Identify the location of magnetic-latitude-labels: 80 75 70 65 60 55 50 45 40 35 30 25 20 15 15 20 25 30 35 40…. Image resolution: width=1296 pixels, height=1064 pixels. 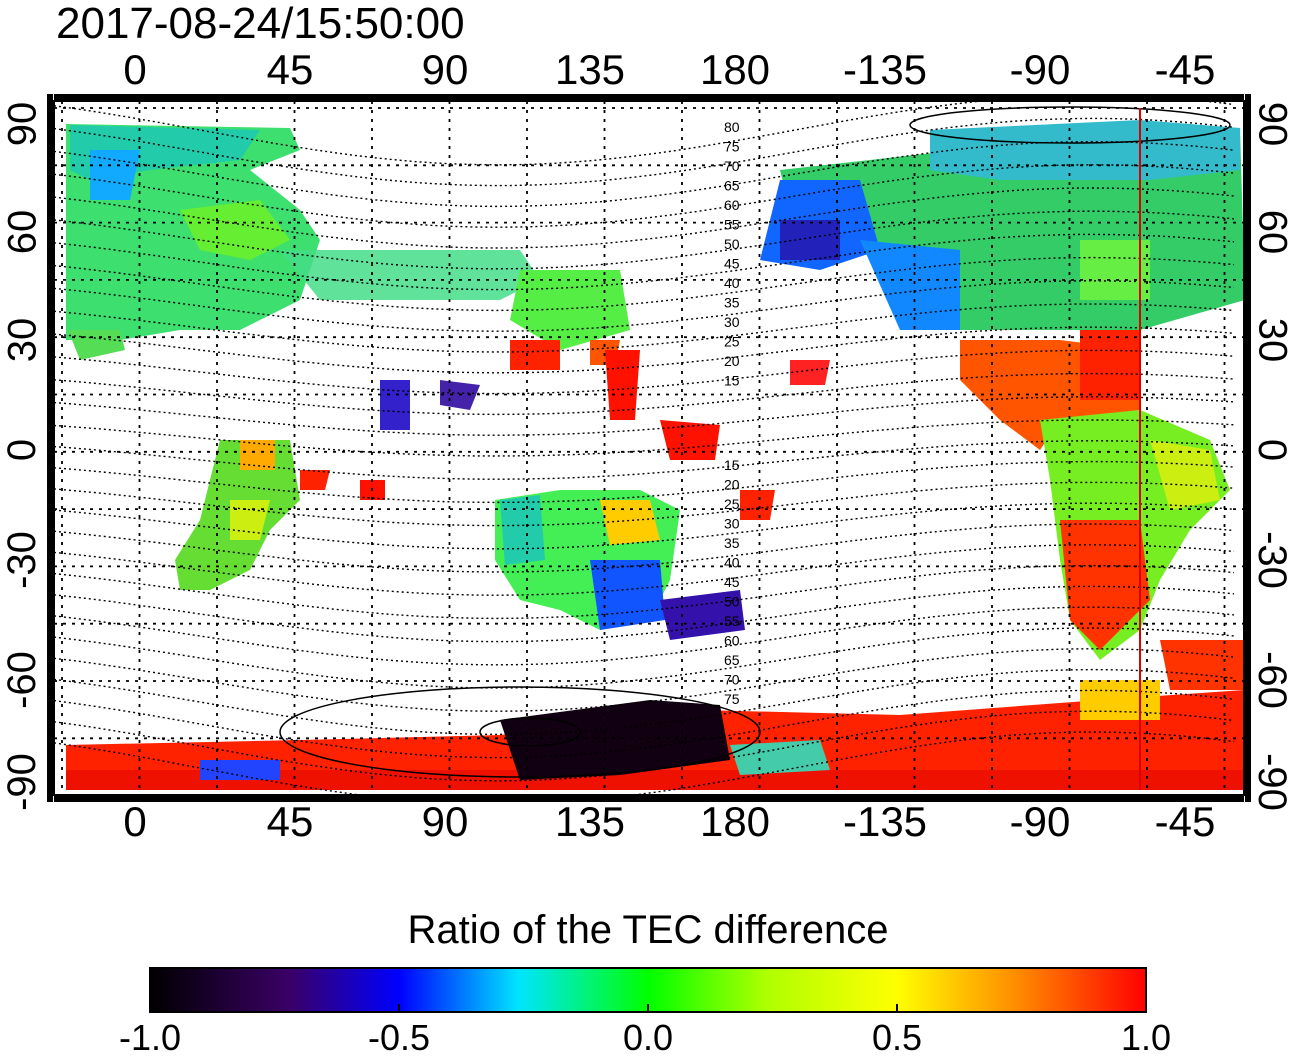
(732, 413).